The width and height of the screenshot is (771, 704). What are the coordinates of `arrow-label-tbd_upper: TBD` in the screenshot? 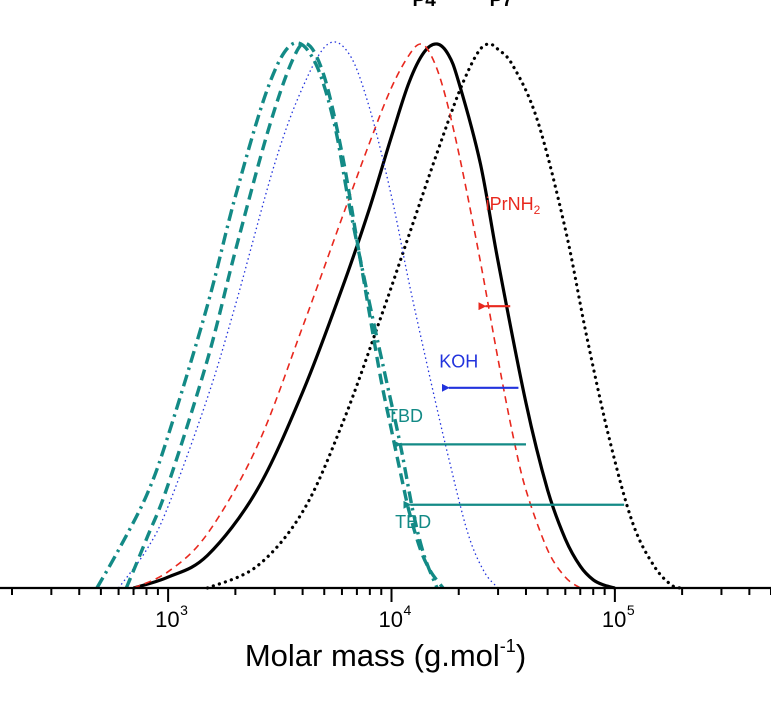 It's located at (405, 416).